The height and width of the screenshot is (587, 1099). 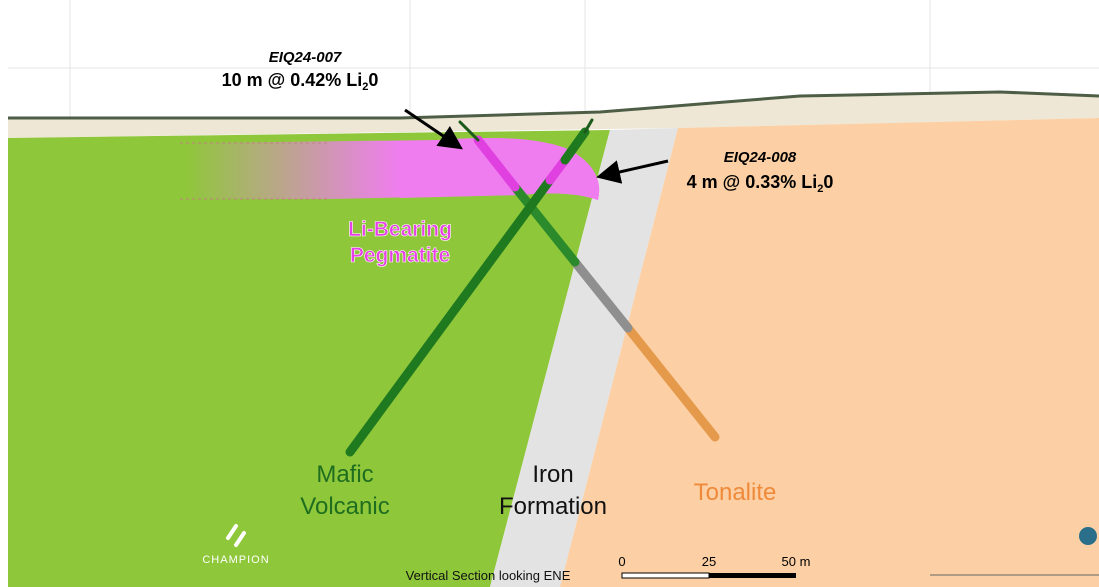 I want to click on unit-label: Li-Bearing, so click(x=400, y=229).